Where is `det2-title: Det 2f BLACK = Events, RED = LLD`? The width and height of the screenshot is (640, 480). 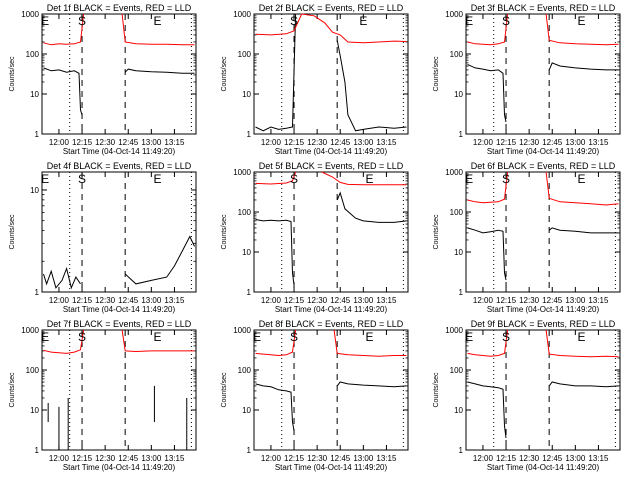 det2-title: Det 2f BLACK = Events, RED = LLD is located at coordinates (331, 8).